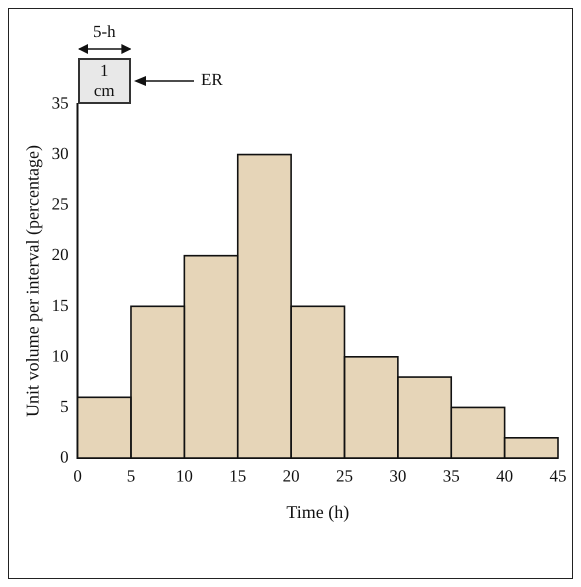 The width and height of the screenshot is (581, 587). What do you see at coordinates (211, 80) in the screenshot?
I see `text: ER` at bounding box center [211, 80].